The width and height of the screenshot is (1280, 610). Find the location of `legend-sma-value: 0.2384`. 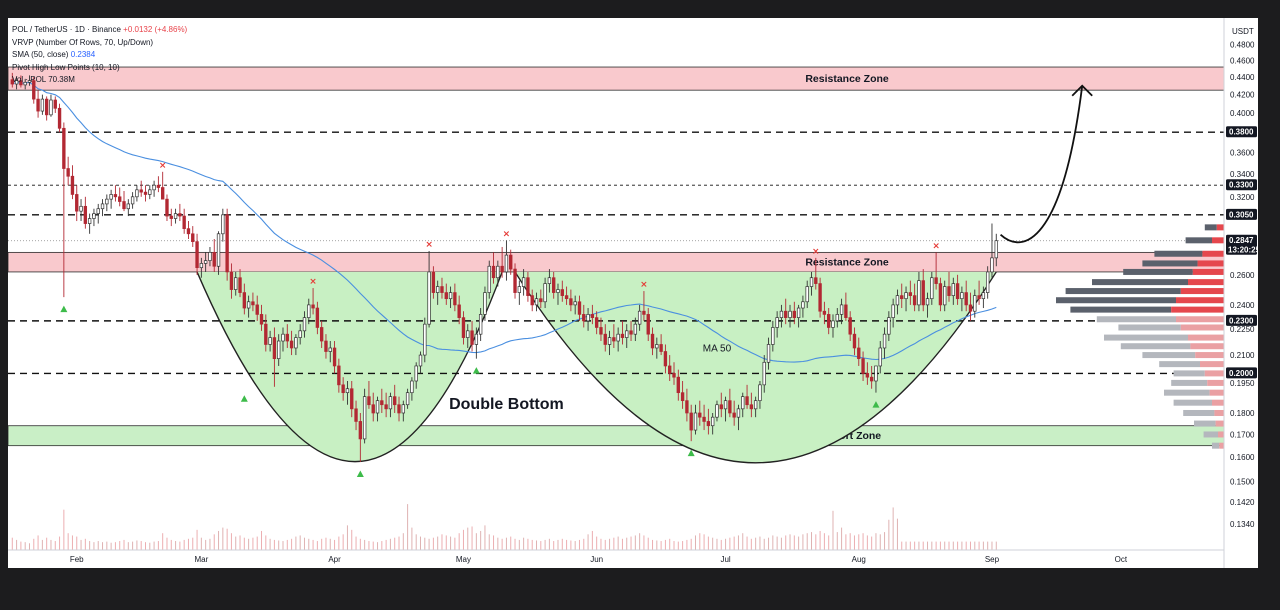

legend-sma-value: 0.2384 is located at coordinates (83, 54).